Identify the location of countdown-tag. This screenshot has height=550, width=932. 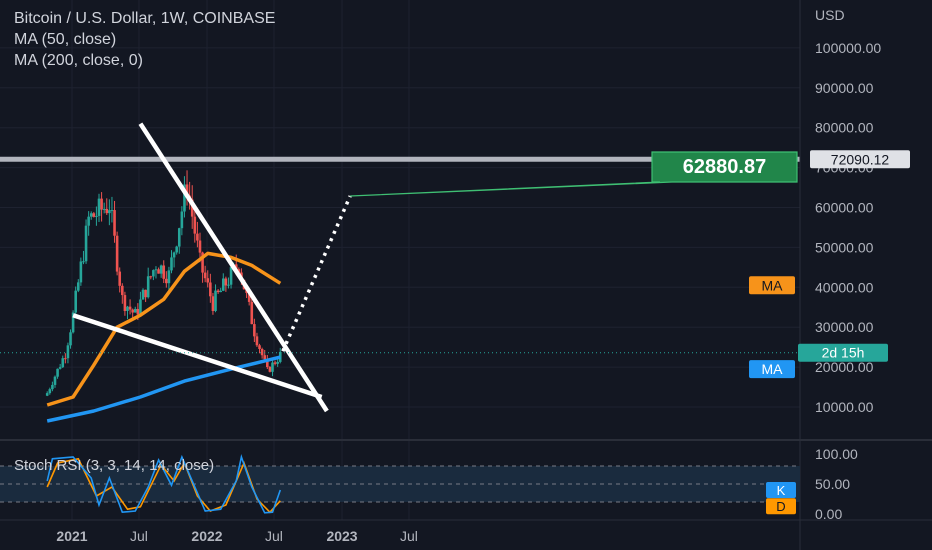
(843, 352).